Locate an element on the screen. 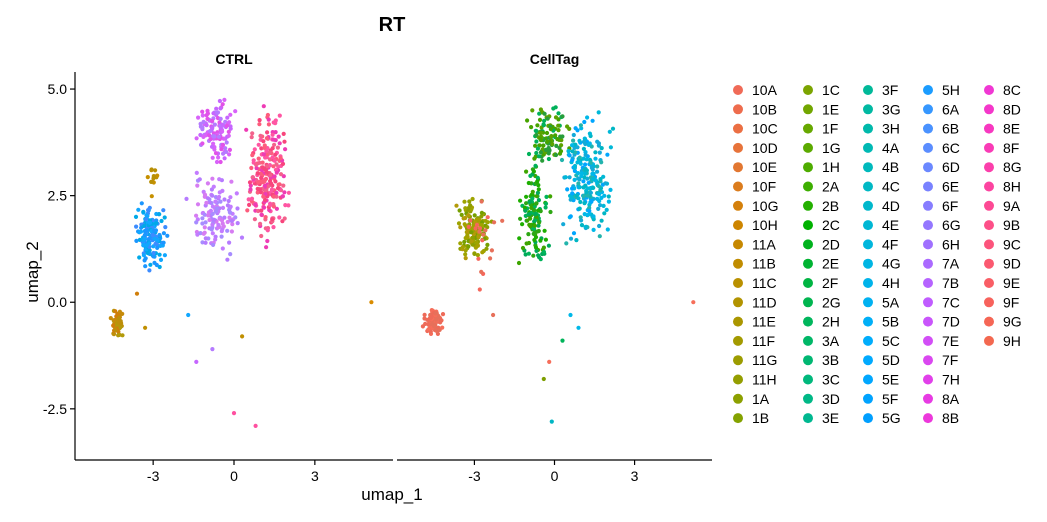 This screenshot has width=1047, height=522. legend-label: 5F is located at coordinates (890, 399).